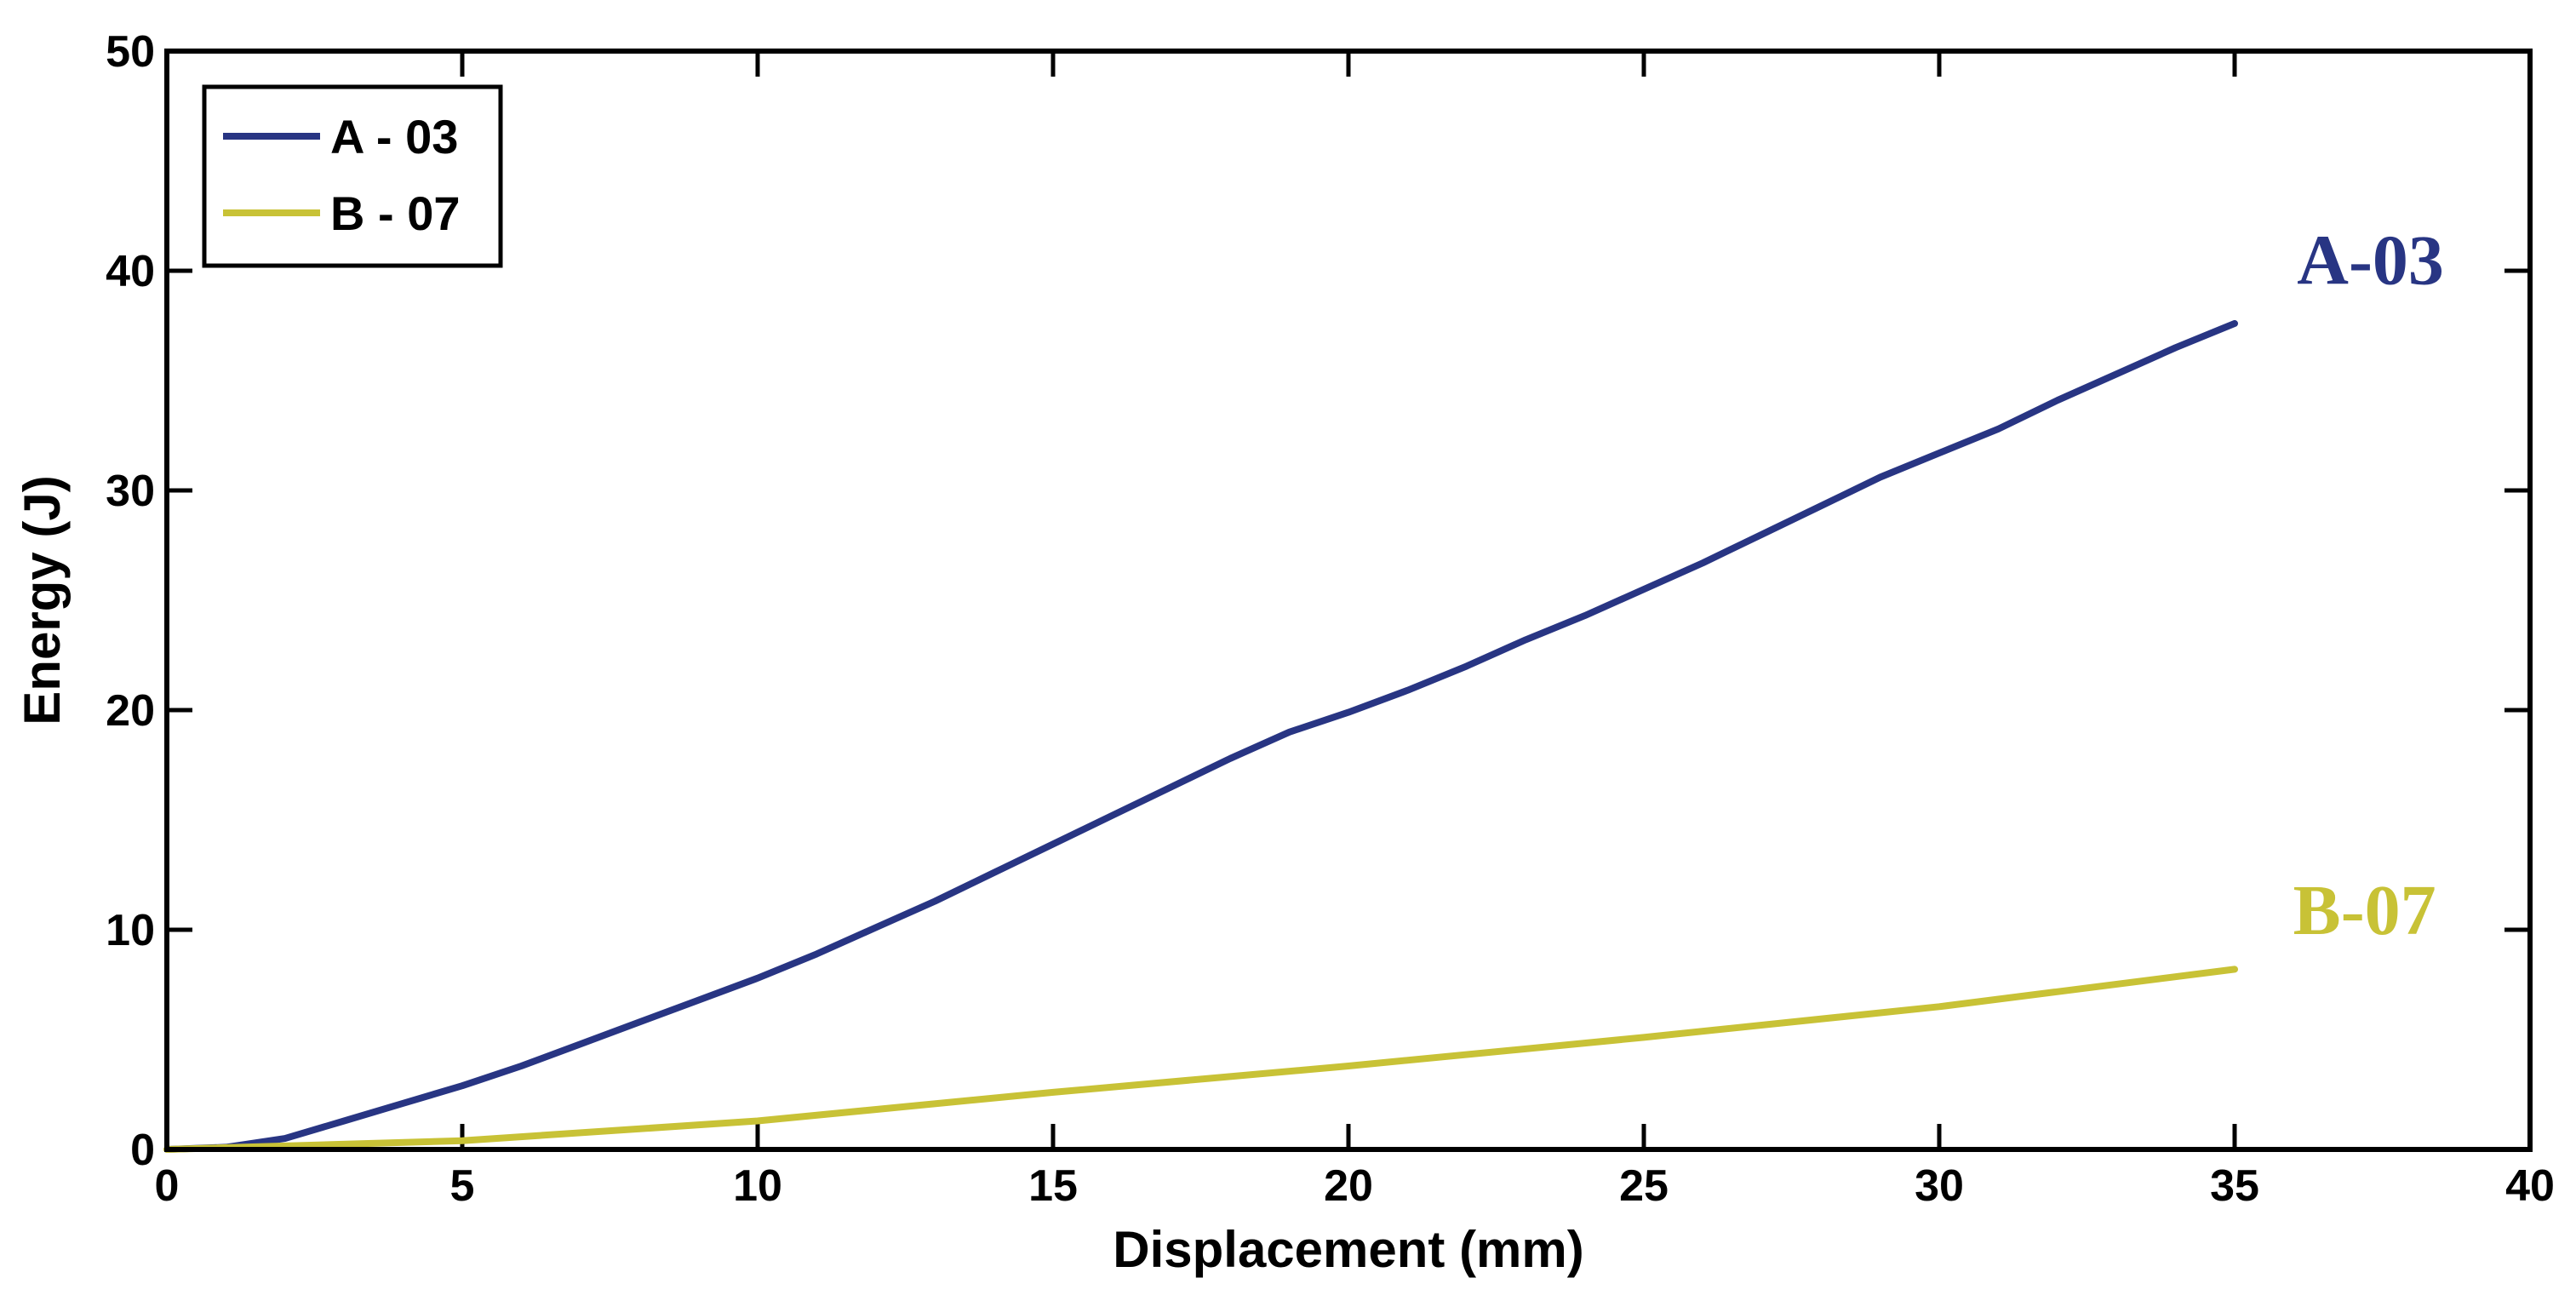 The height and width of the screenshot is (1301, 2576). What do you see at coordinates (758, 1186) in the screenshot?
I see `x-tick-label: 10` at bounding box center [758, 1186].